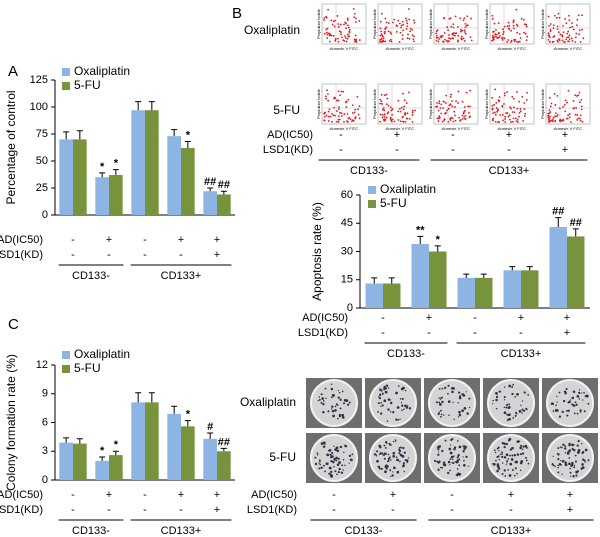 The width and height of the screenshot is (600, 537). Describe the element at coordinates (181, 510) in the screenshot. I see `condition-value: -` at that location.